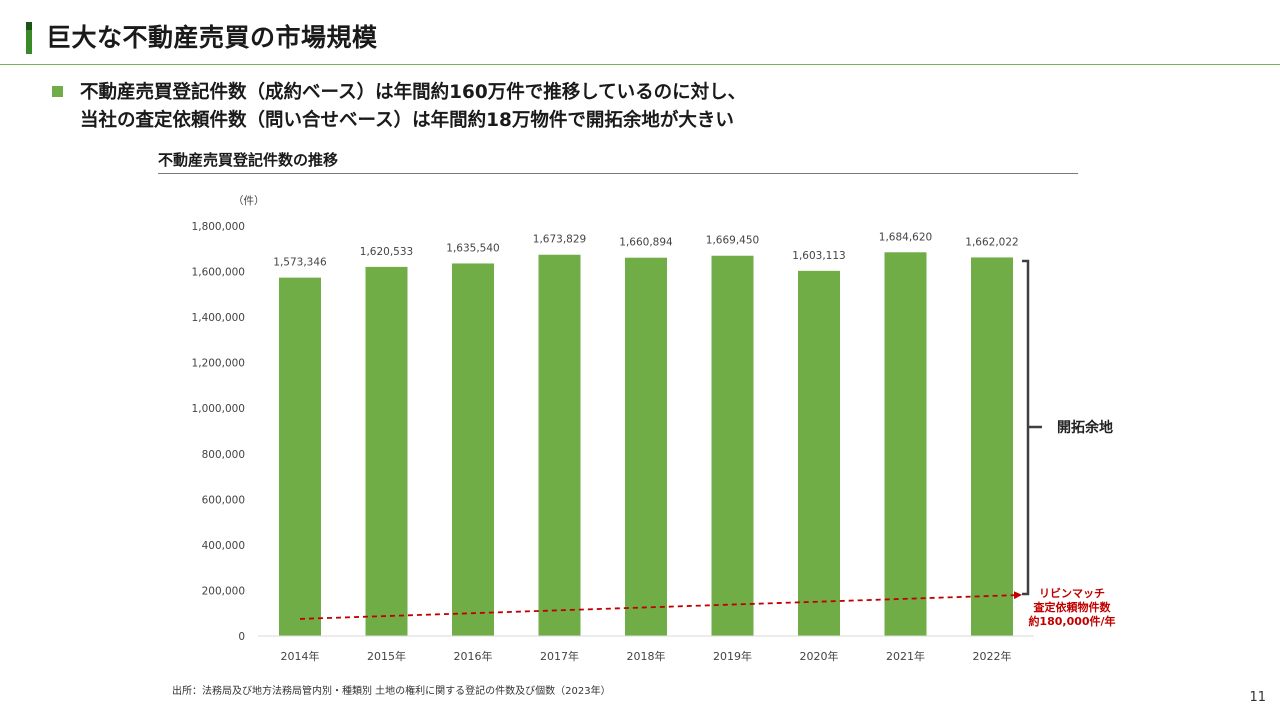  What do you see at coordinates (223, 455) in the screenshot?
I see `y-tick-label: 800,000` at bounding box center [223, 455].